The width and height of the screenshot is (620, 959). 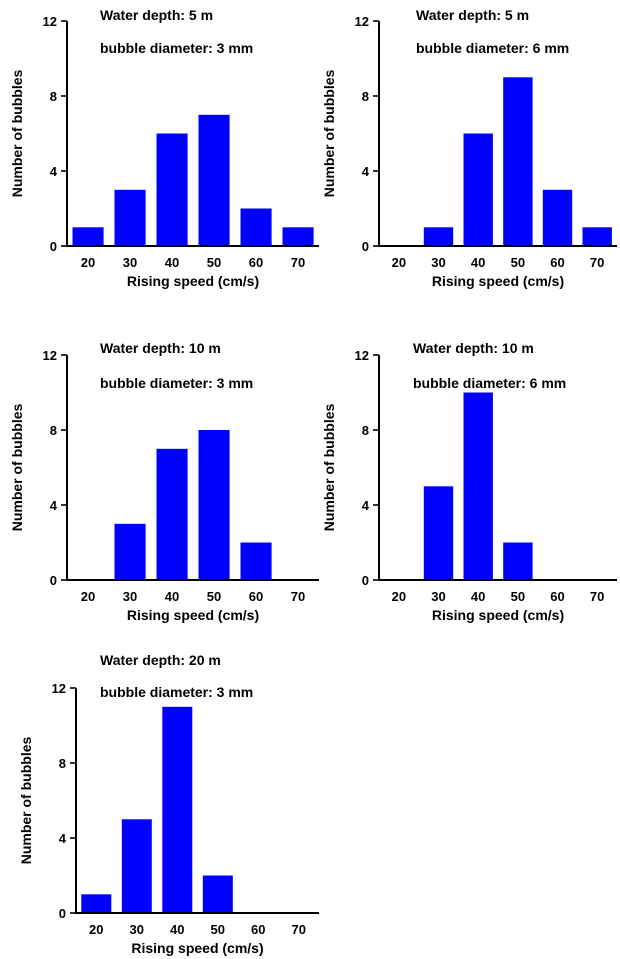 What do you see at coordinates (160, 660) in the screenshot?
I see `water-depth-annotation: Water depth: 20 m` at bounding box center [160, 660].